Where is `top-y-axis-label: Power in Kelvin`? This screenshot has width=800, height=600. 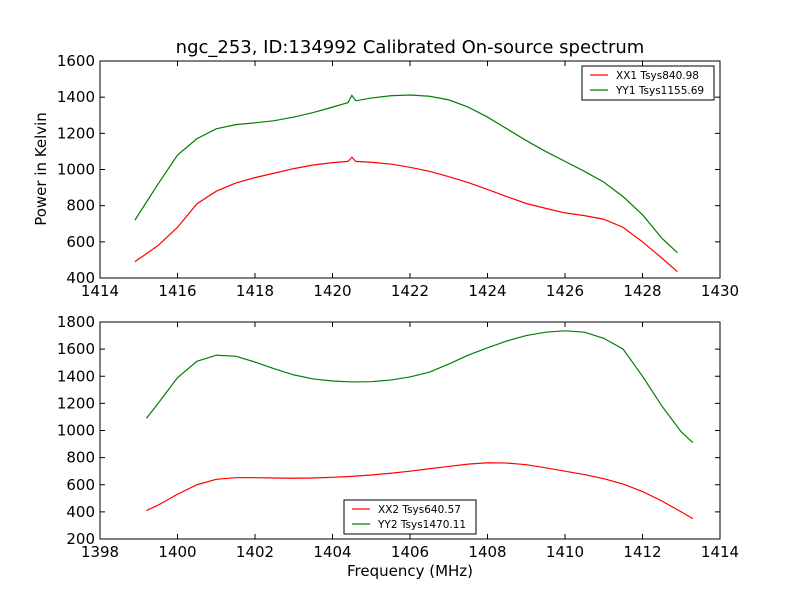
top-y-axis-label: Power in Kelvin is located at coordinates (41, 169).